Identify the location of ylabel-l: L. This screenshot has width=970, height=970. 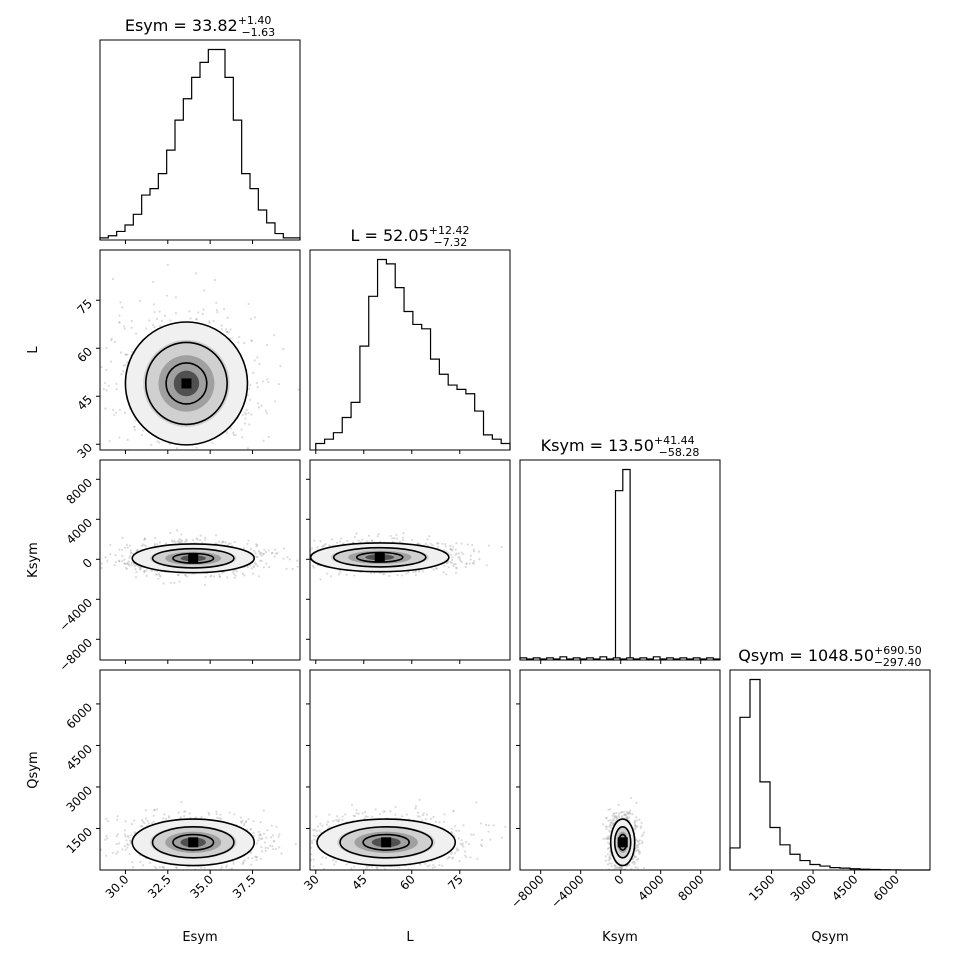
(33, 350).